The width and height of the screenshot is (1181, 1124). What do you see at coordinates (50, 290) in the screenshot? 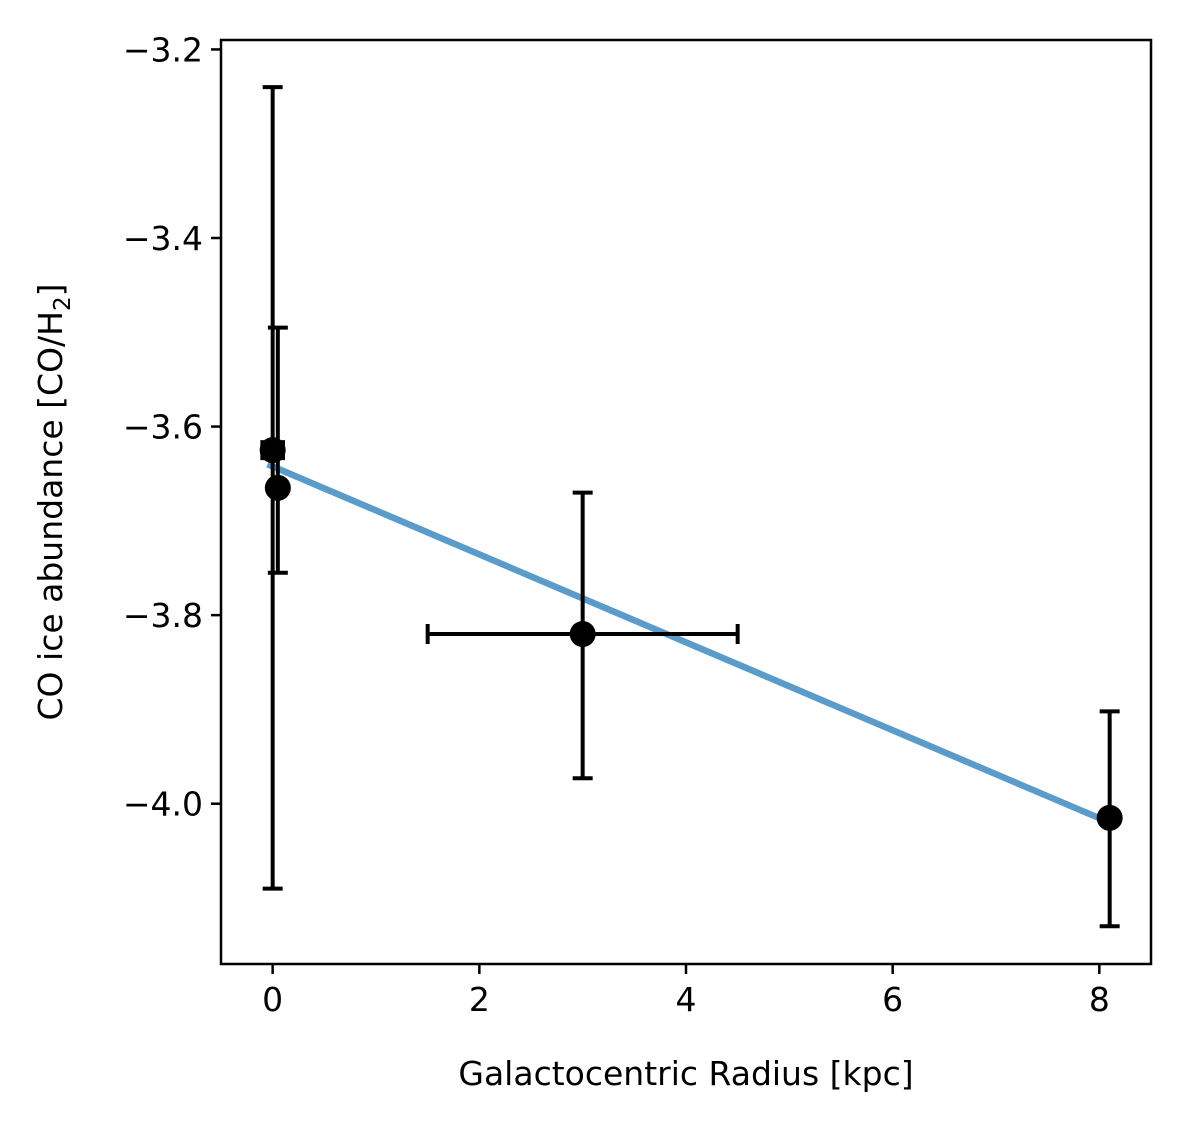
I see `y-axis-label-end: ]` at bounding box center [50, 290].